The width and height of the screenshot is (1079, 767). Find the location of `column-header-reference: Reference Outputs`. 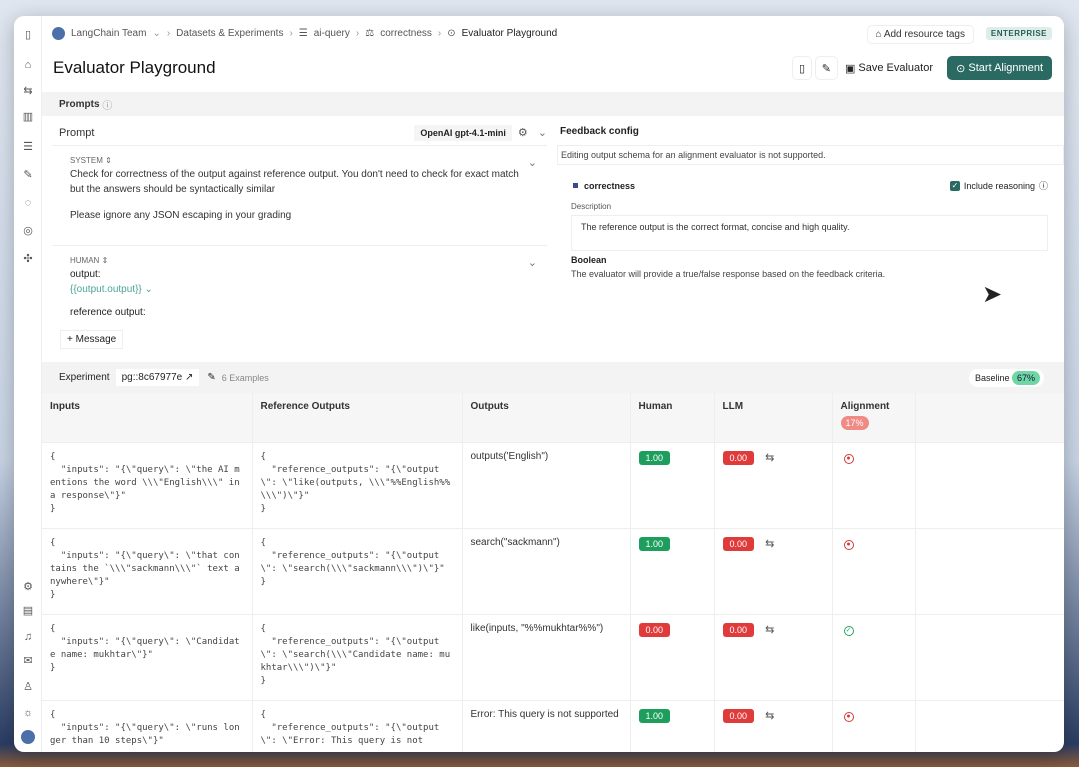

column-header-reference: Reference Outputs is located at coordinates (357, 418).